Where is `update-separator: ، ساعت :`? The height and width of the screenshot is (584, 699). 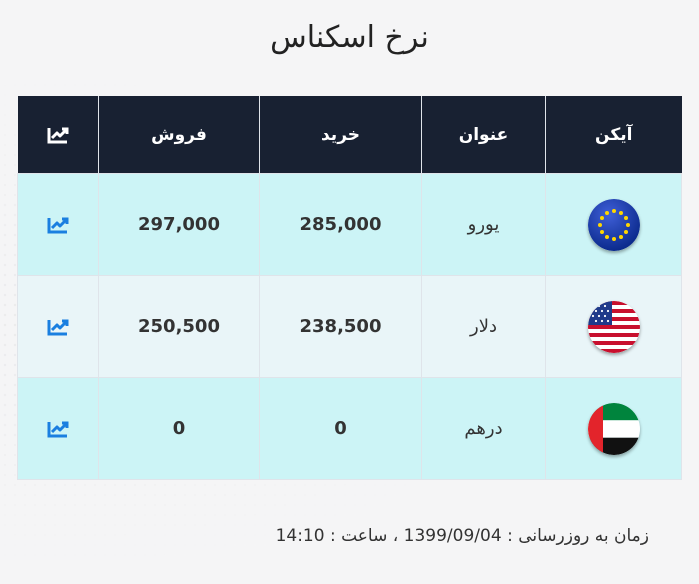 update-separator: ، ساعت : is located at coordinates (364, 536).